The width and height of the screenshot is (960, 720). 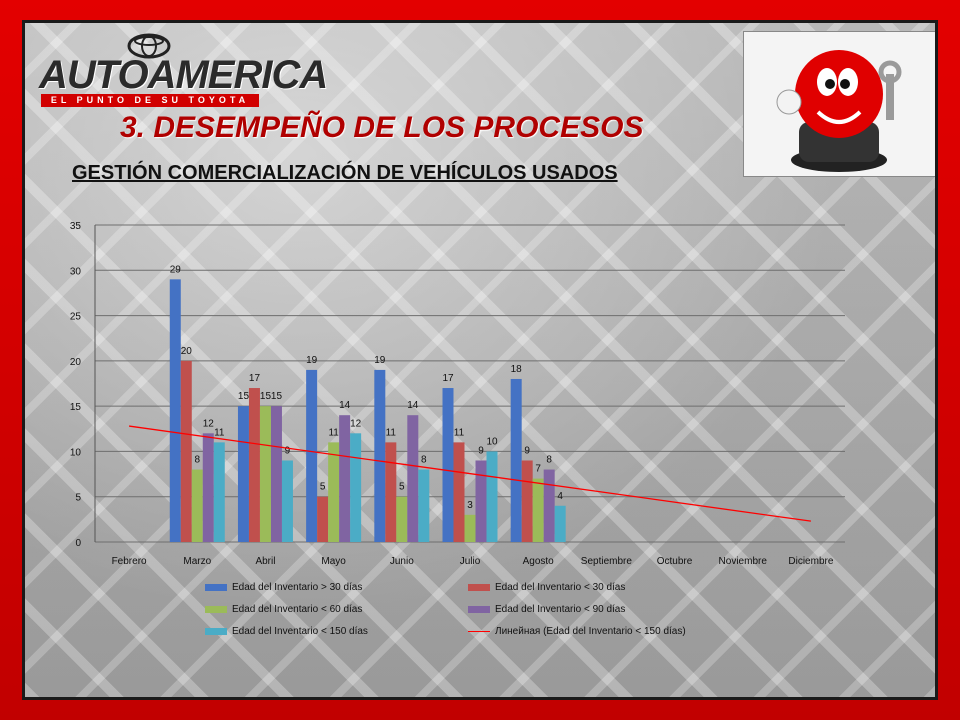 What do you see at coordinates (839, 111) in the screenshot?
I see `mascot-icon` at bounding box center [839, 111].